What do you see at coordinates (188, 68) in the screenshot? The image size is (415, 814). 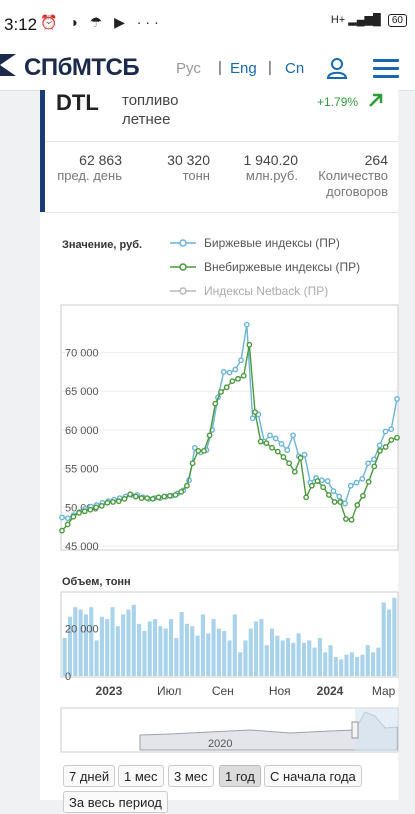 I see `lang-ru: Рус` at bounding box center [188, 68].